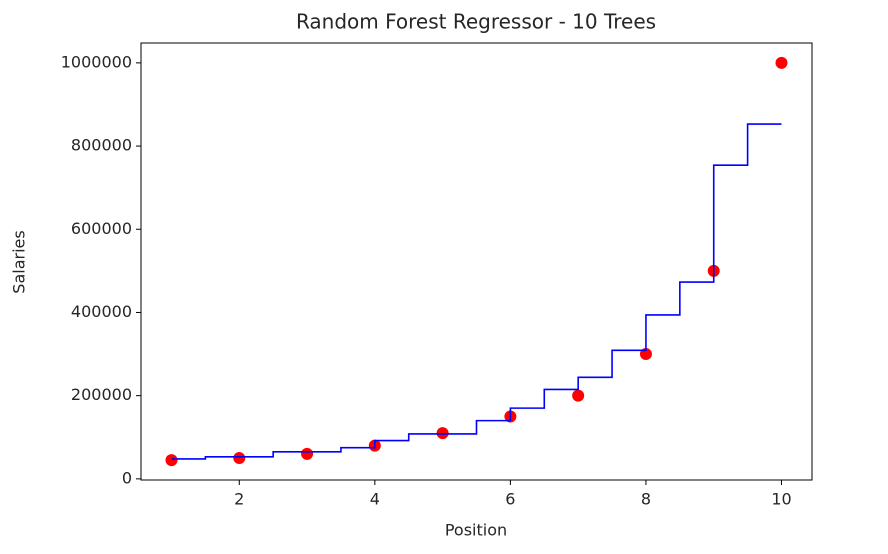  Describe the element at coordinates (476, 530) in the screenshot. I see `x-axis-label: Position` at that location.